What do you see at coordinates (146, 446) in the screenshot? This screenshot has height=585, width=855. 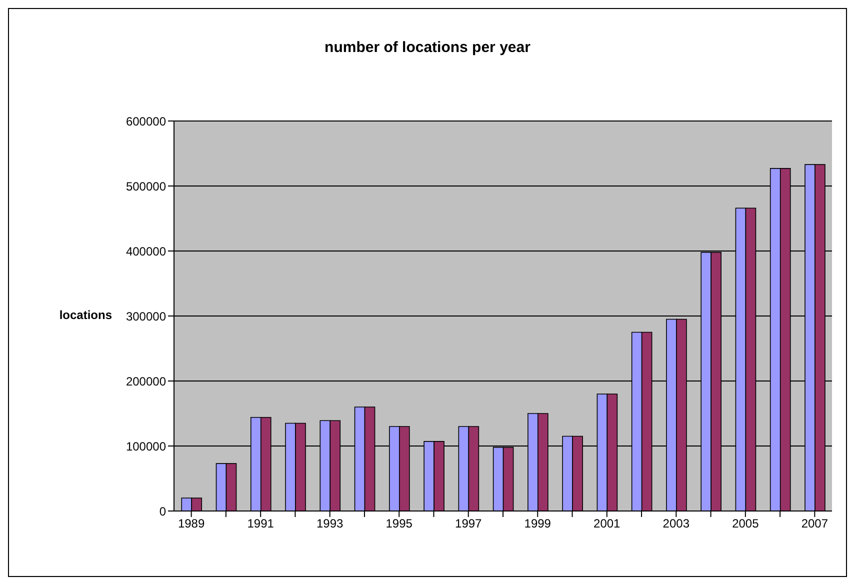 I see `y-tick-label: 100000` at bounding box center [146, 446].